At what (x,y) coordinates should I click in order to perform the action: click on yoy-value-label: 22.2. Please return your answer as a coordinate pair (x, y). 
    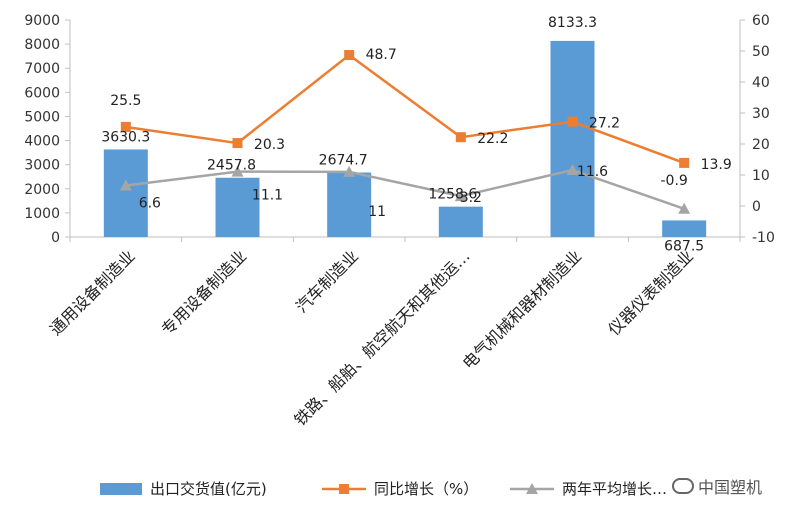
    Looking at the image, I should click on (492, 139).